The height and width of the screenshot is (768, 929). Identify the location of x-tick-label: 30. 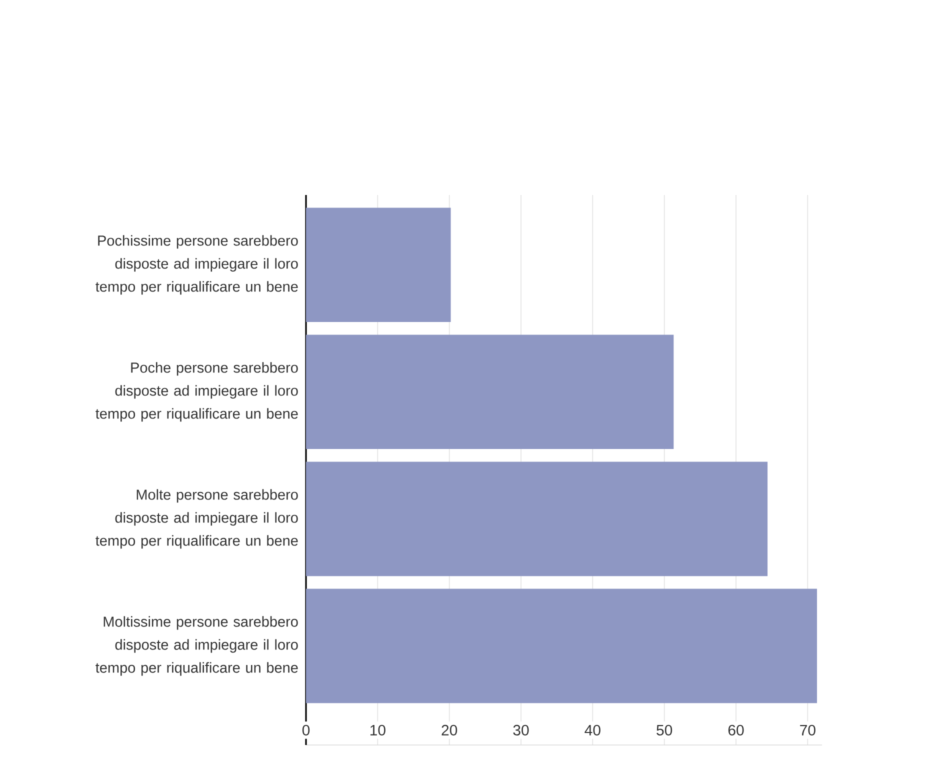
(521, 730).